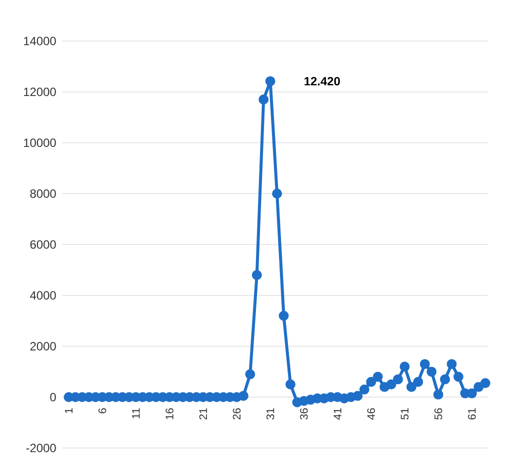  Describe the element at coordinates (404, 414) in the screenshot. I see `x-tick-label: 51` at that location.